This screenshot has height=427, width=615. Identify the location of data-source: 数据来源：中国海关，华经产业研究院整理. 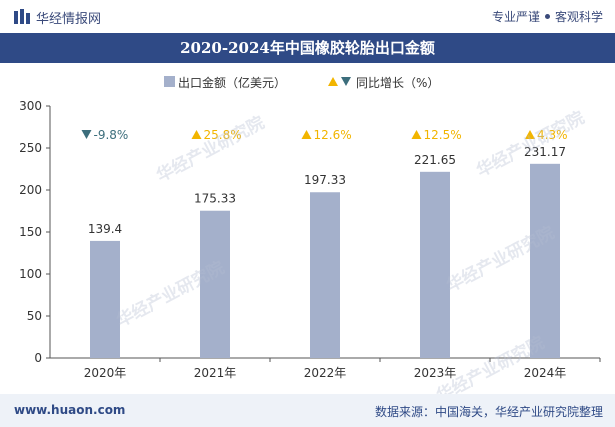
(488, 412).